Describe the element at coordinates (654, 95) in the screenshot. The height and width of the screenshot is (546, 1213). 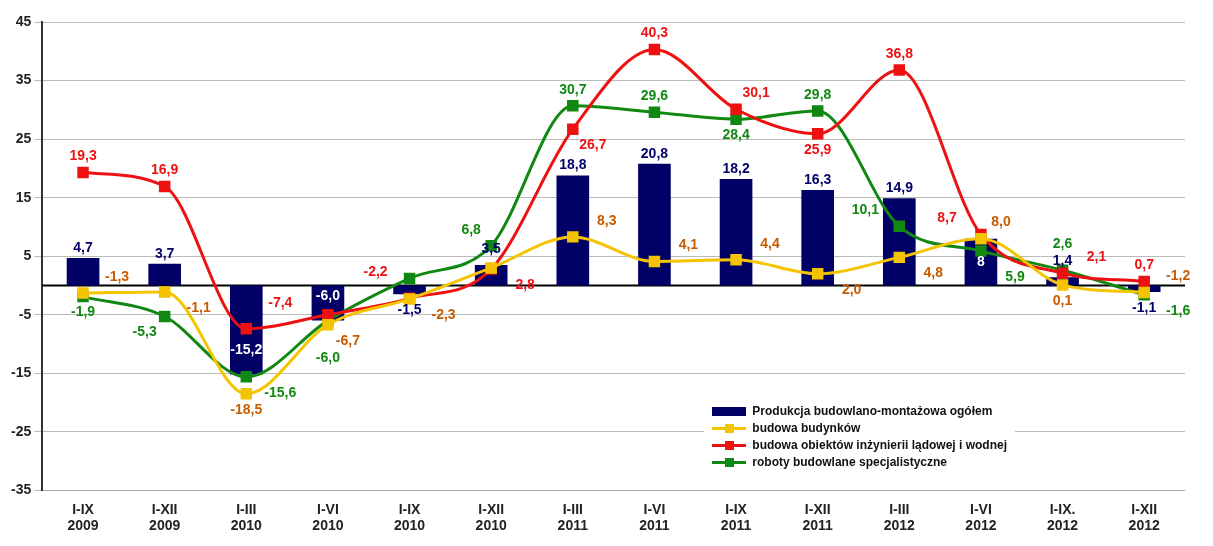
I see `data-label: 29,6` at that location.